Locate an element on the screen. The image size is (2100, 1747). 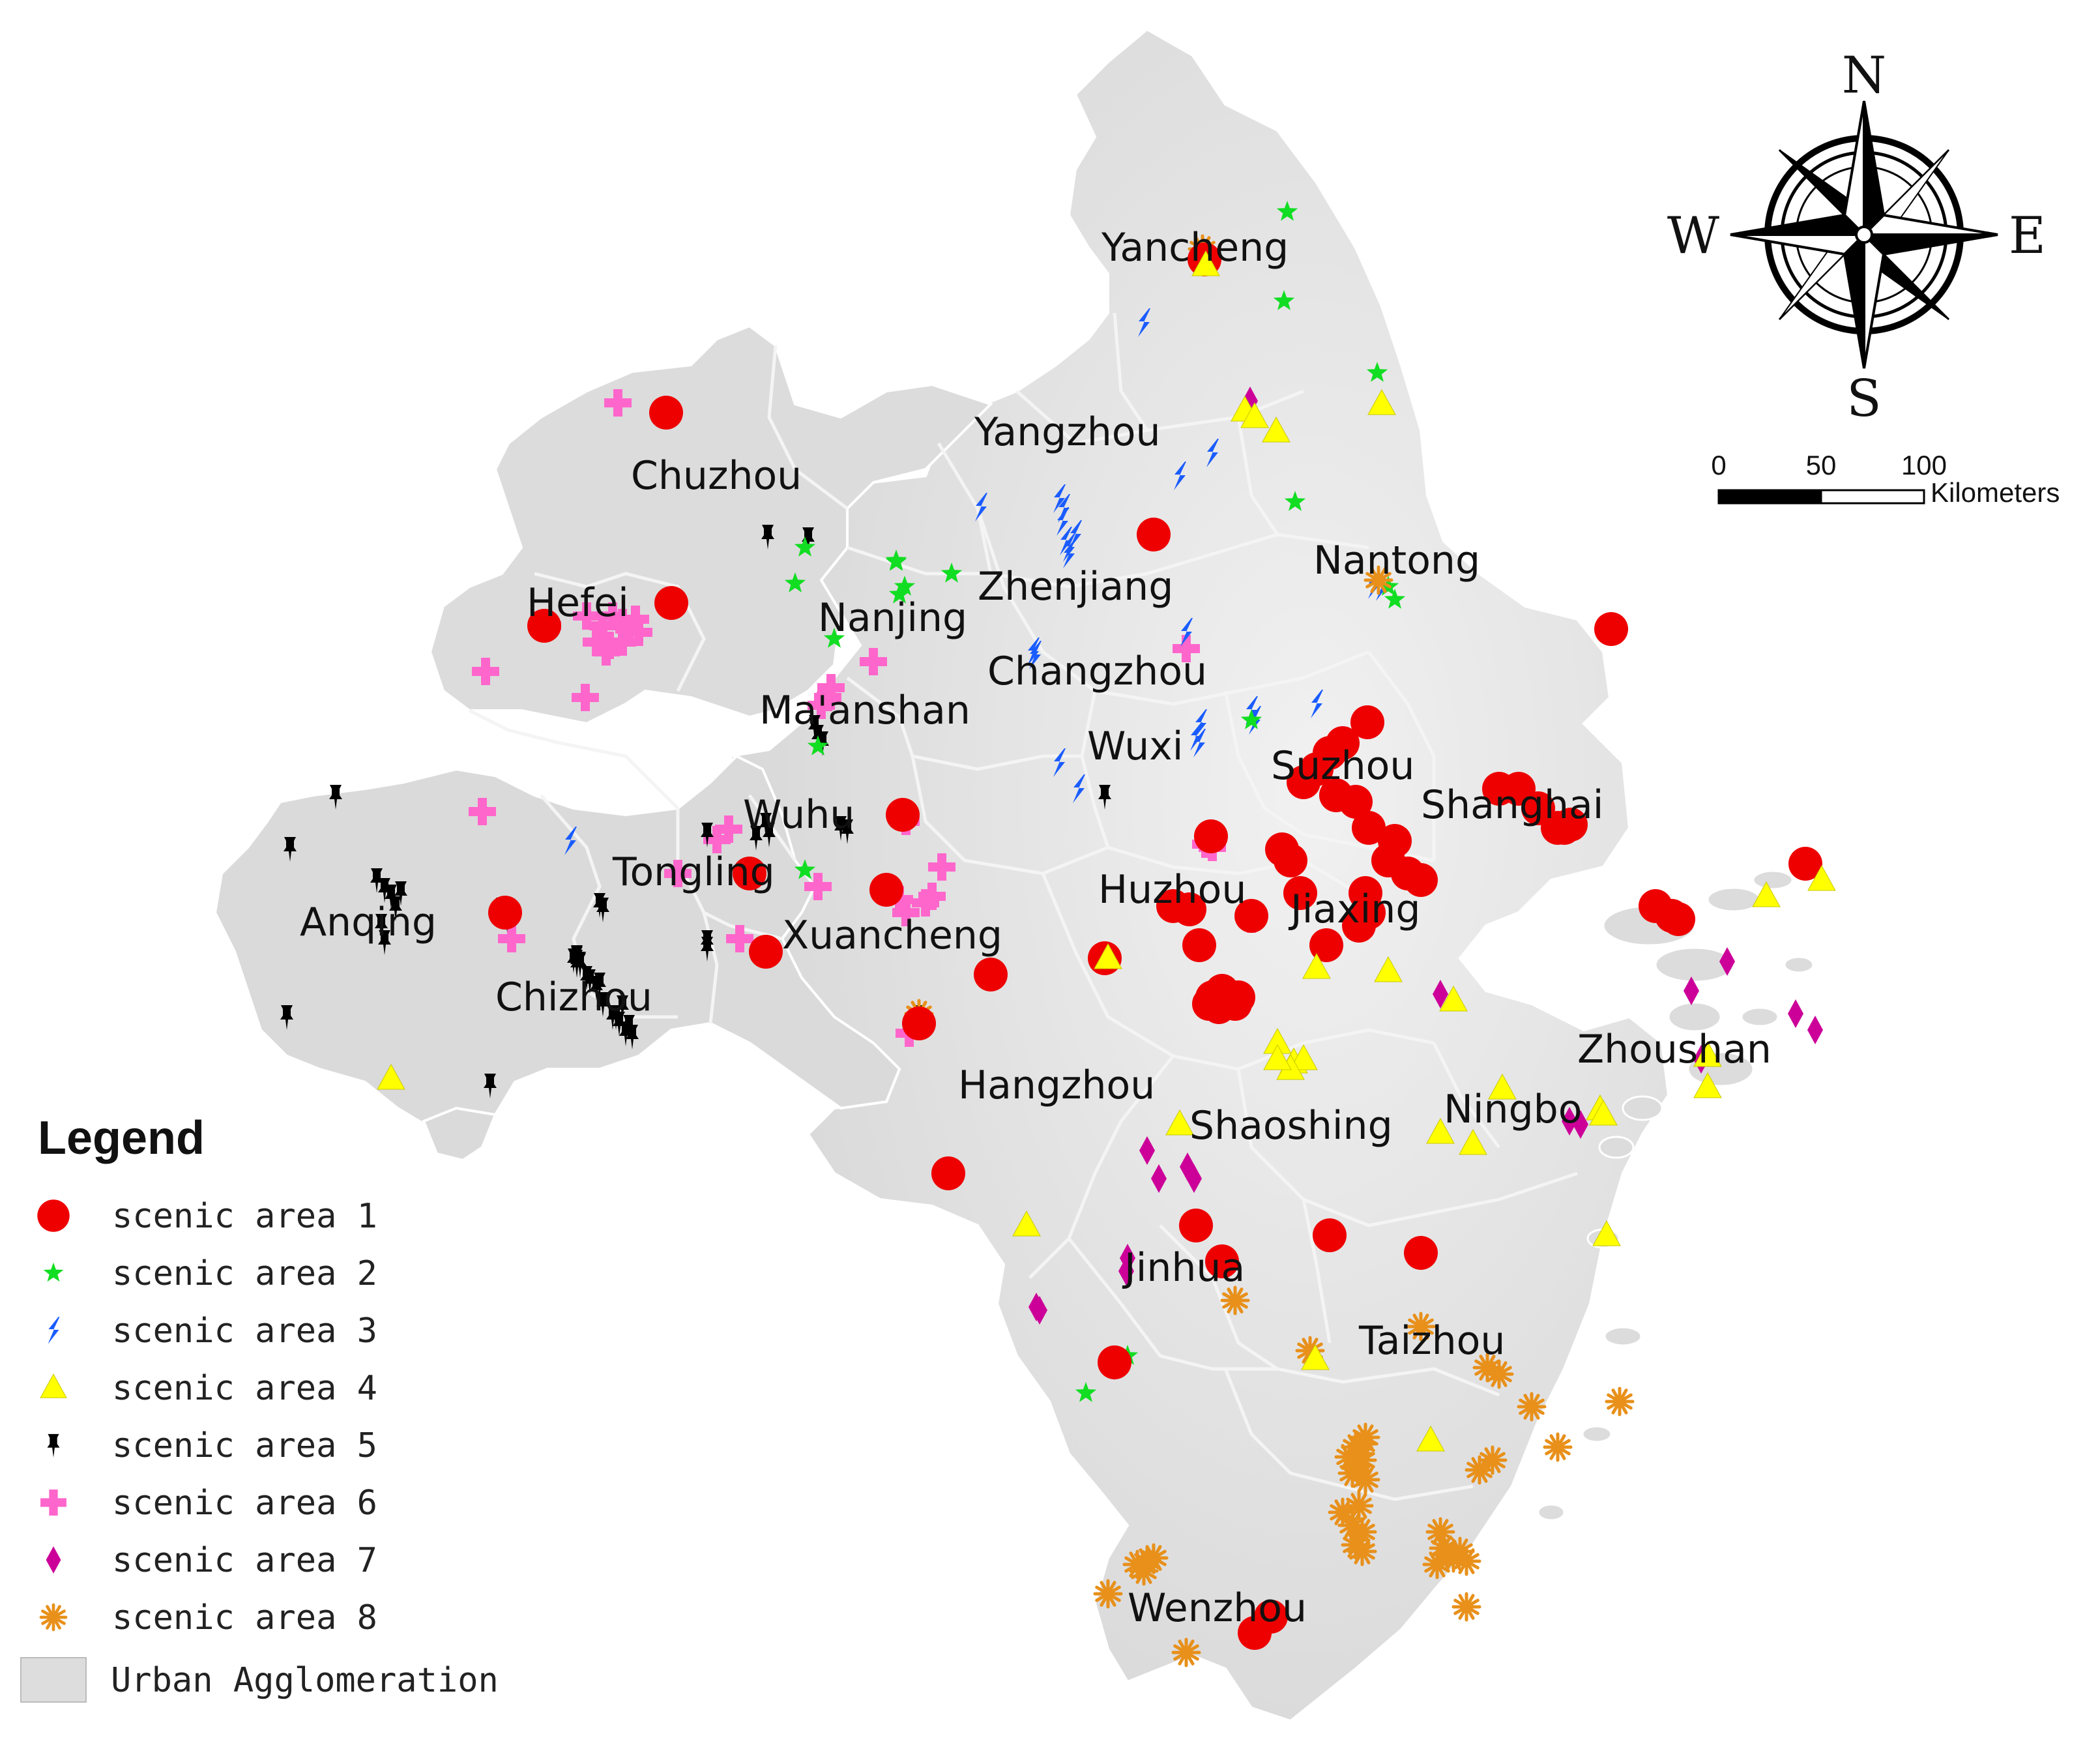
scale-tick-0: 0 is located at coordinates (1718, 465).